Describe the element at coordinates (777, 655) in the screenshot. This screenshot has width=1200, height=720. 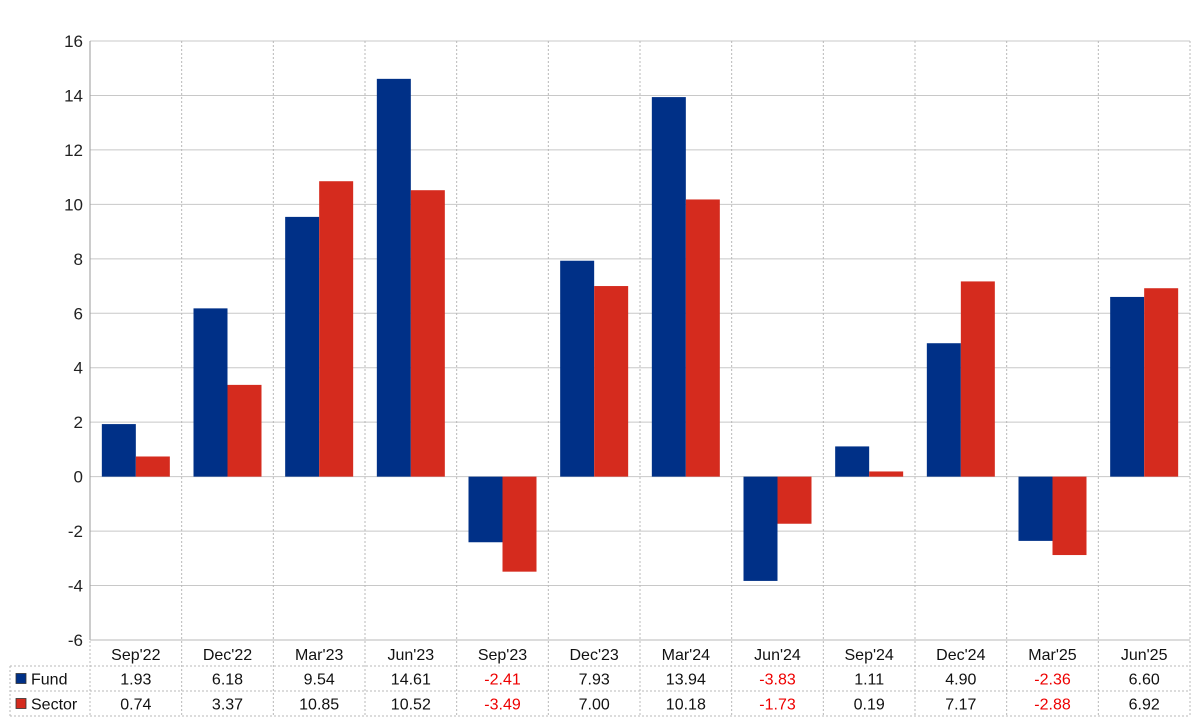
I see `x-tick-label: Jun'24` at that location.